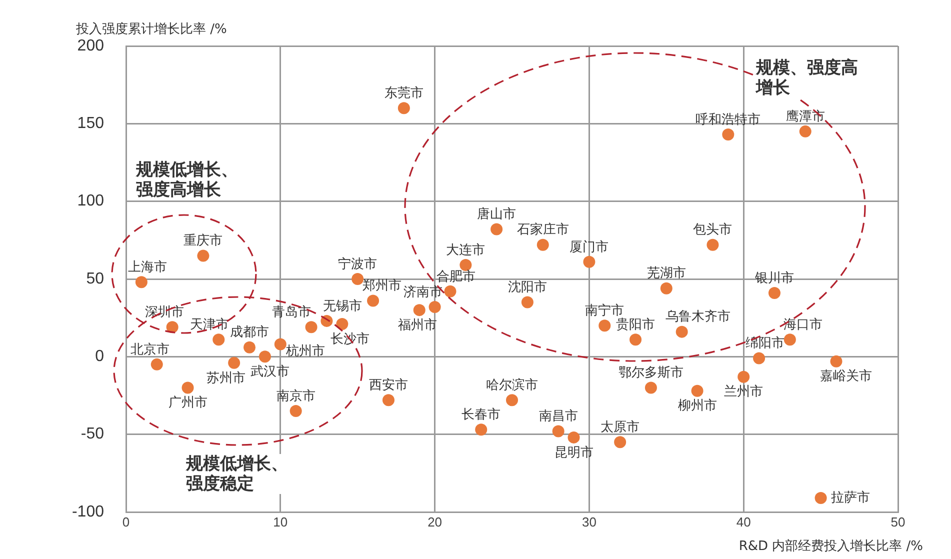 This screenshot has height=559, width=951. I want to click on annotation: 宁波市, so click(358, 264).